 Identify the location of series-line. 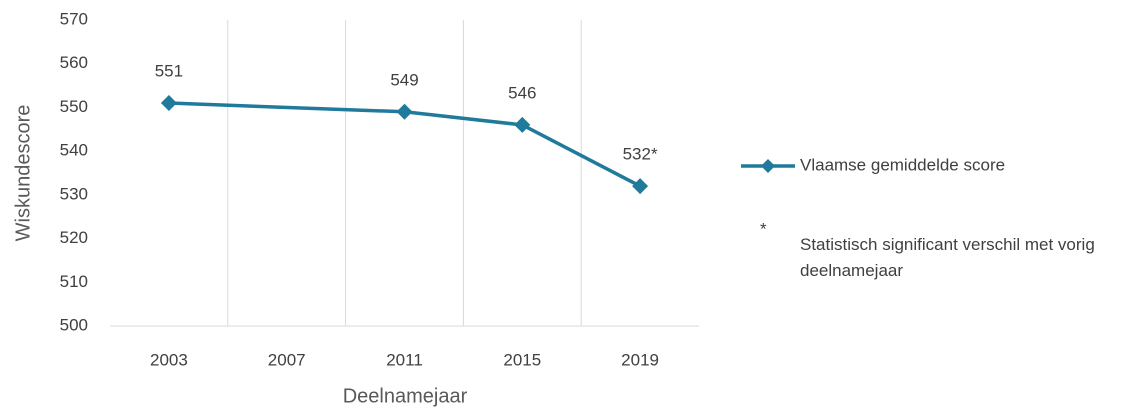
(404, 144).